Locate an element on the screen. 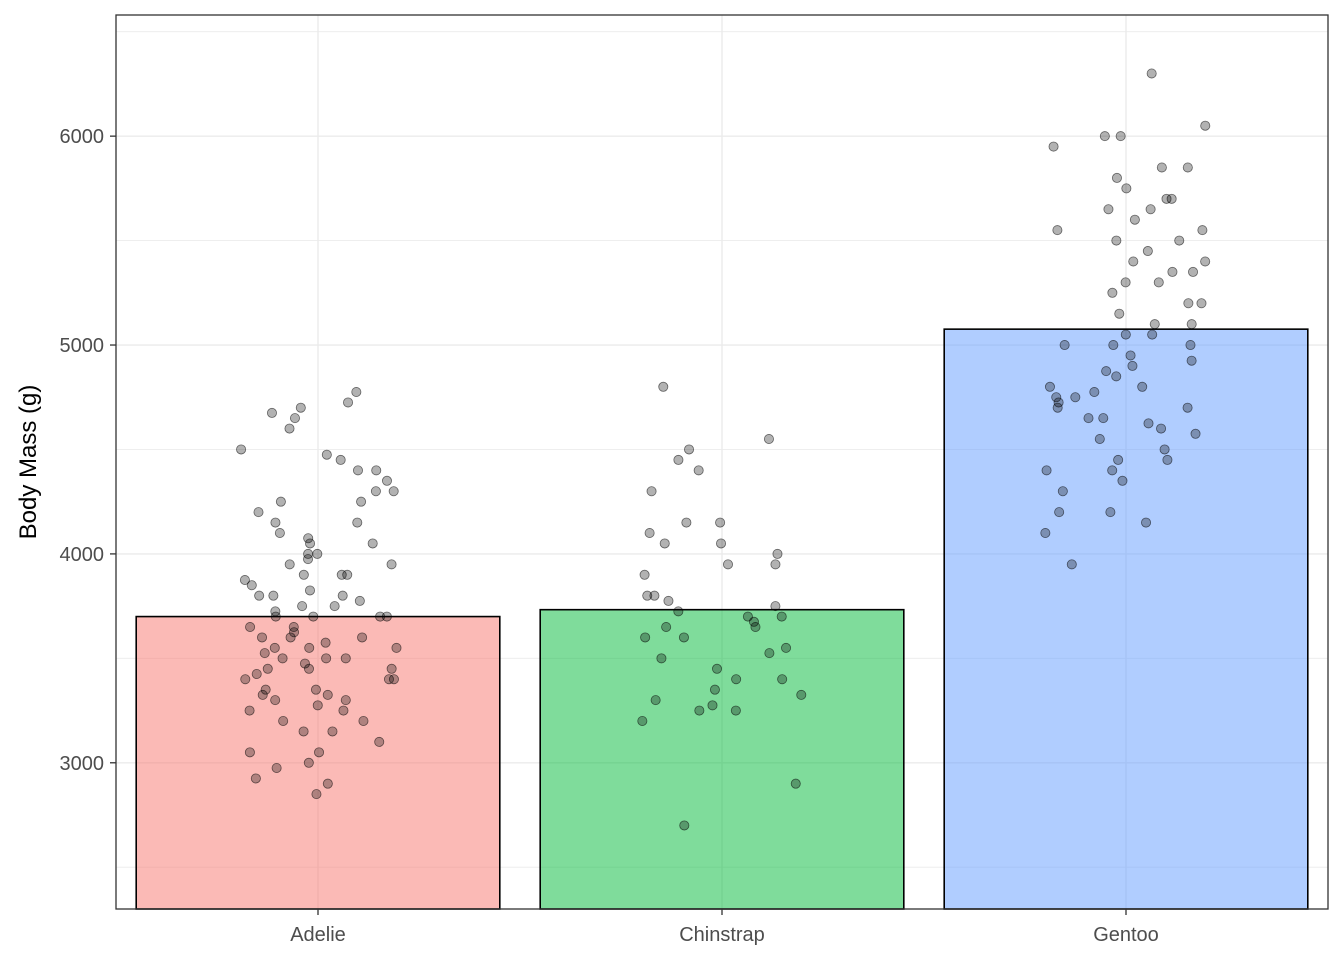 This screenshot has width=1344, height=960. y-tick-label: 6000 is located at coordinates (82, 137).